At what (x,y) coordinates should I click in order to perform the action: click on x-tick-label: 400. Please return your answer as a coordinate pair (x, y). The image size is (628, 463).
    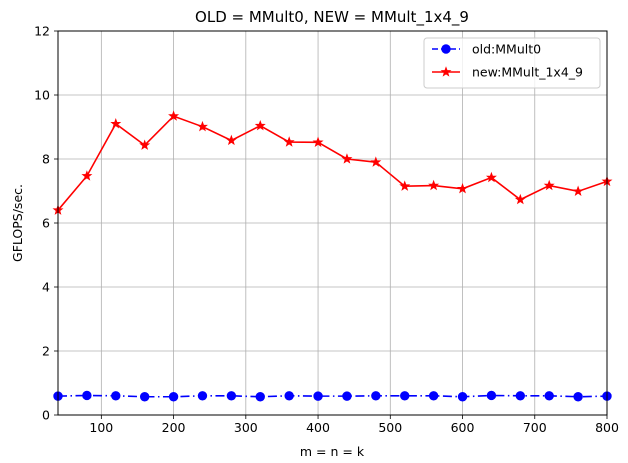
    Looking at the image, I should click on (318, 427).